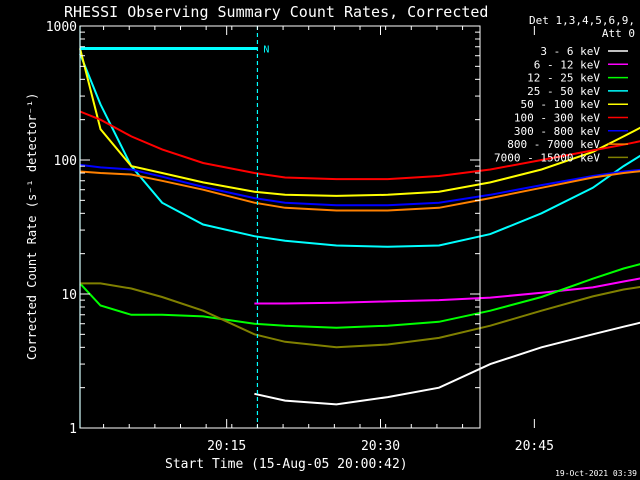 The image size is (640, 480). I want to click on x-tick-label: 20:45, so click(534, 446).